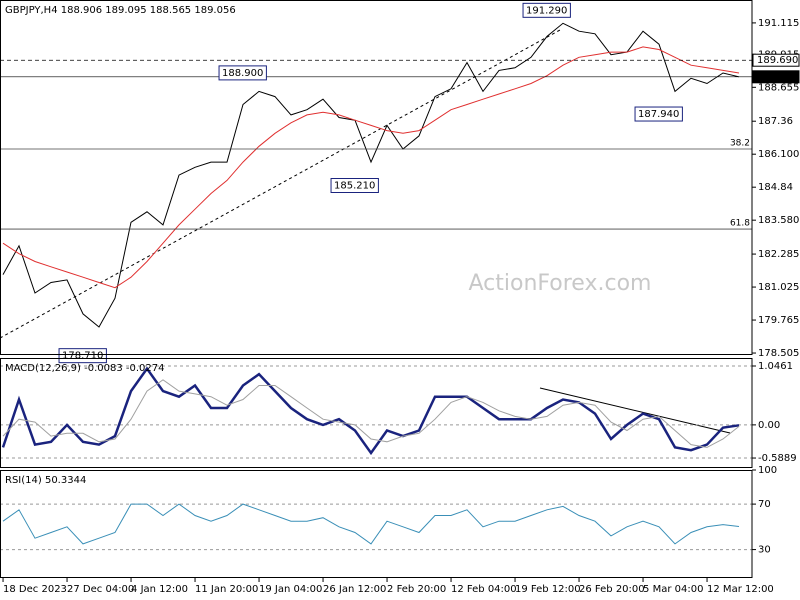 This screenshot has width=800, height=600. Describe the element at coordinates (778, 287) in the screenshot. I see `y-tick-label: 181.025` at that location.